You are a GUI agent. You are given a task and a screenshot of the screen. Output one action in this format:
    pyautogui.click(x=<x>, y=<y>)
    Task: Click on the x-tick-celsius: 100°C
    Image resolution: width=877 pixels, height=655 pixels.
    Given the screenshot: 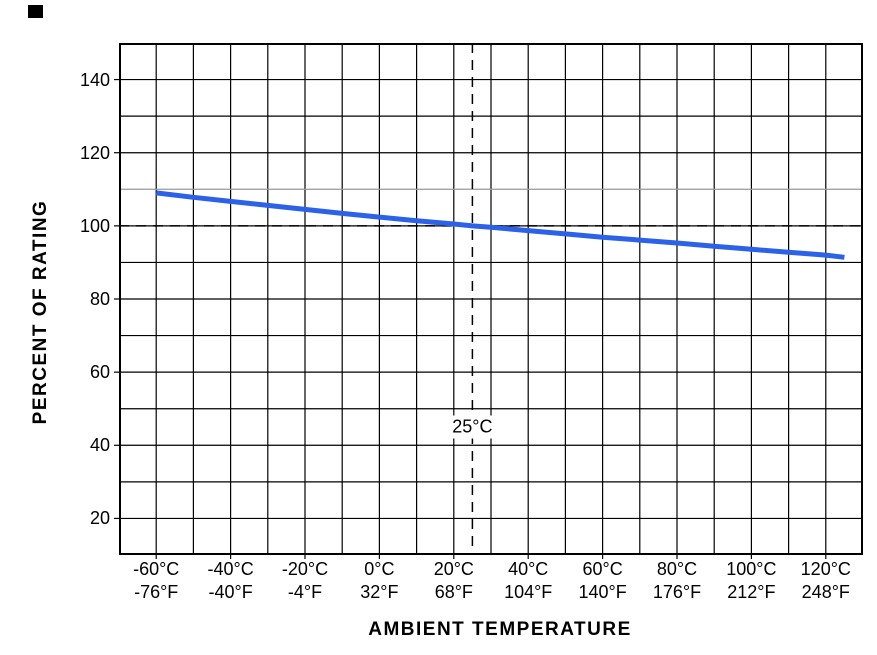 What is the action you would take?
    pyautogui.click(x=751, y=569)
    